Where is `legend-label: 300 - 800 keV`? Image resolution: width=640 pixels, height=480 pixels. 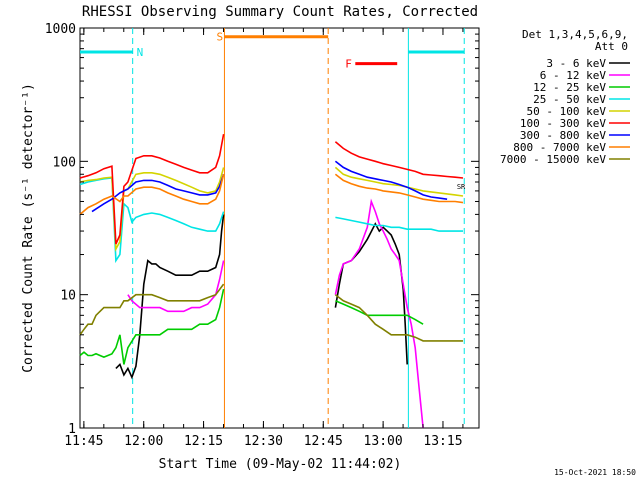
legend-label: 300 - 800 keV is located at coordinates (563, 135).